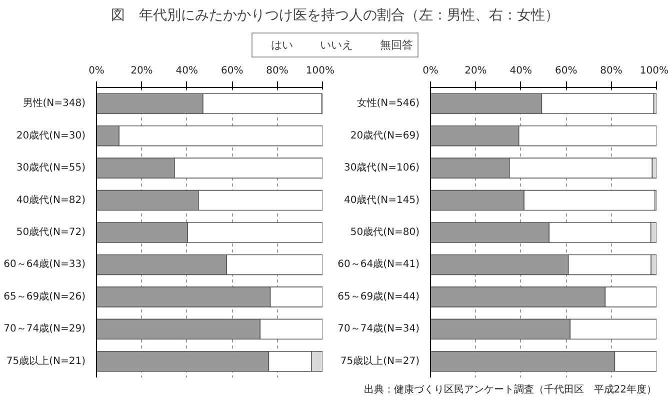 Image resolution: width=669 pixels, height=406 pixels. I want to click on y-tick-label: 男性(N=348), so click(54, 103).